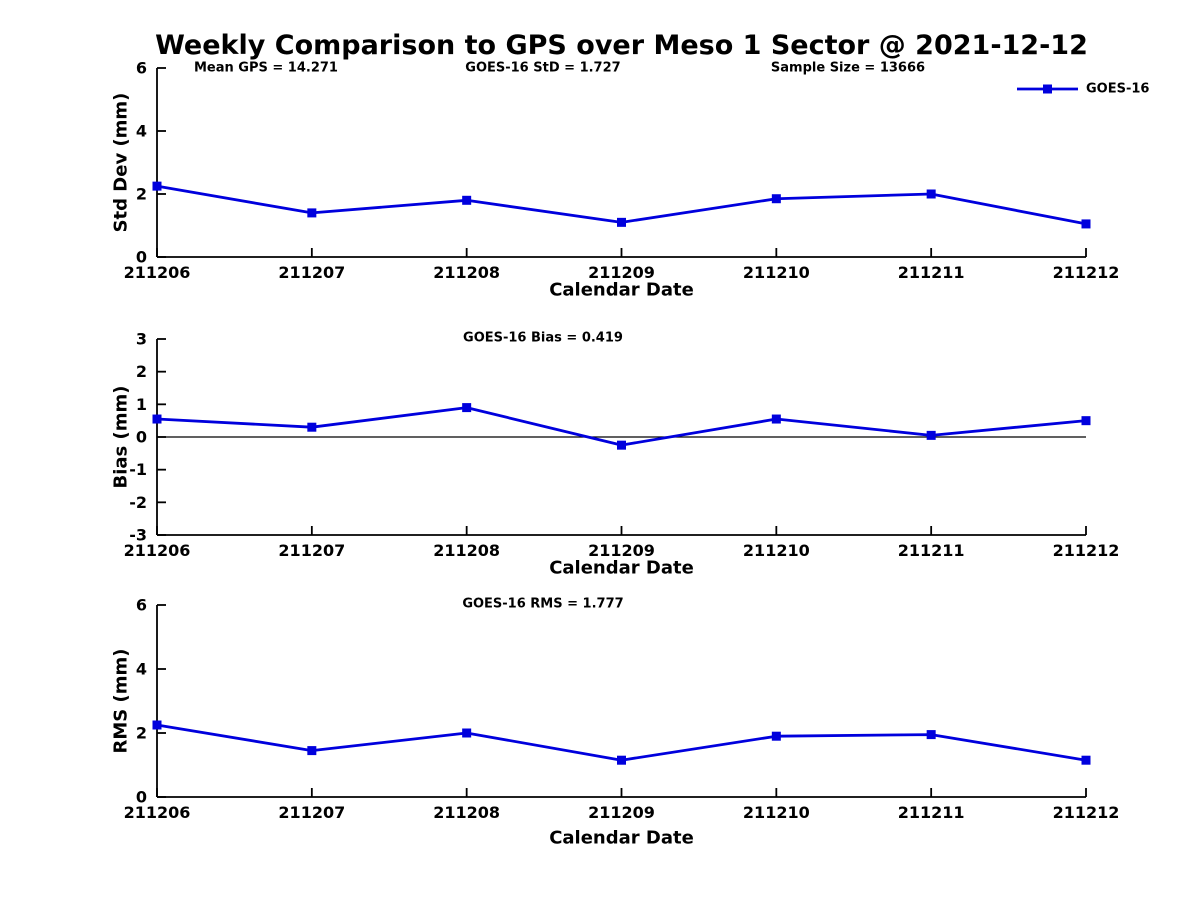 The width and height of the screenshot is (1200, 900). Describe the element at coordinates (776, 812) in the screenshot. I see `rms-x-tick-label: 211210` at that location.